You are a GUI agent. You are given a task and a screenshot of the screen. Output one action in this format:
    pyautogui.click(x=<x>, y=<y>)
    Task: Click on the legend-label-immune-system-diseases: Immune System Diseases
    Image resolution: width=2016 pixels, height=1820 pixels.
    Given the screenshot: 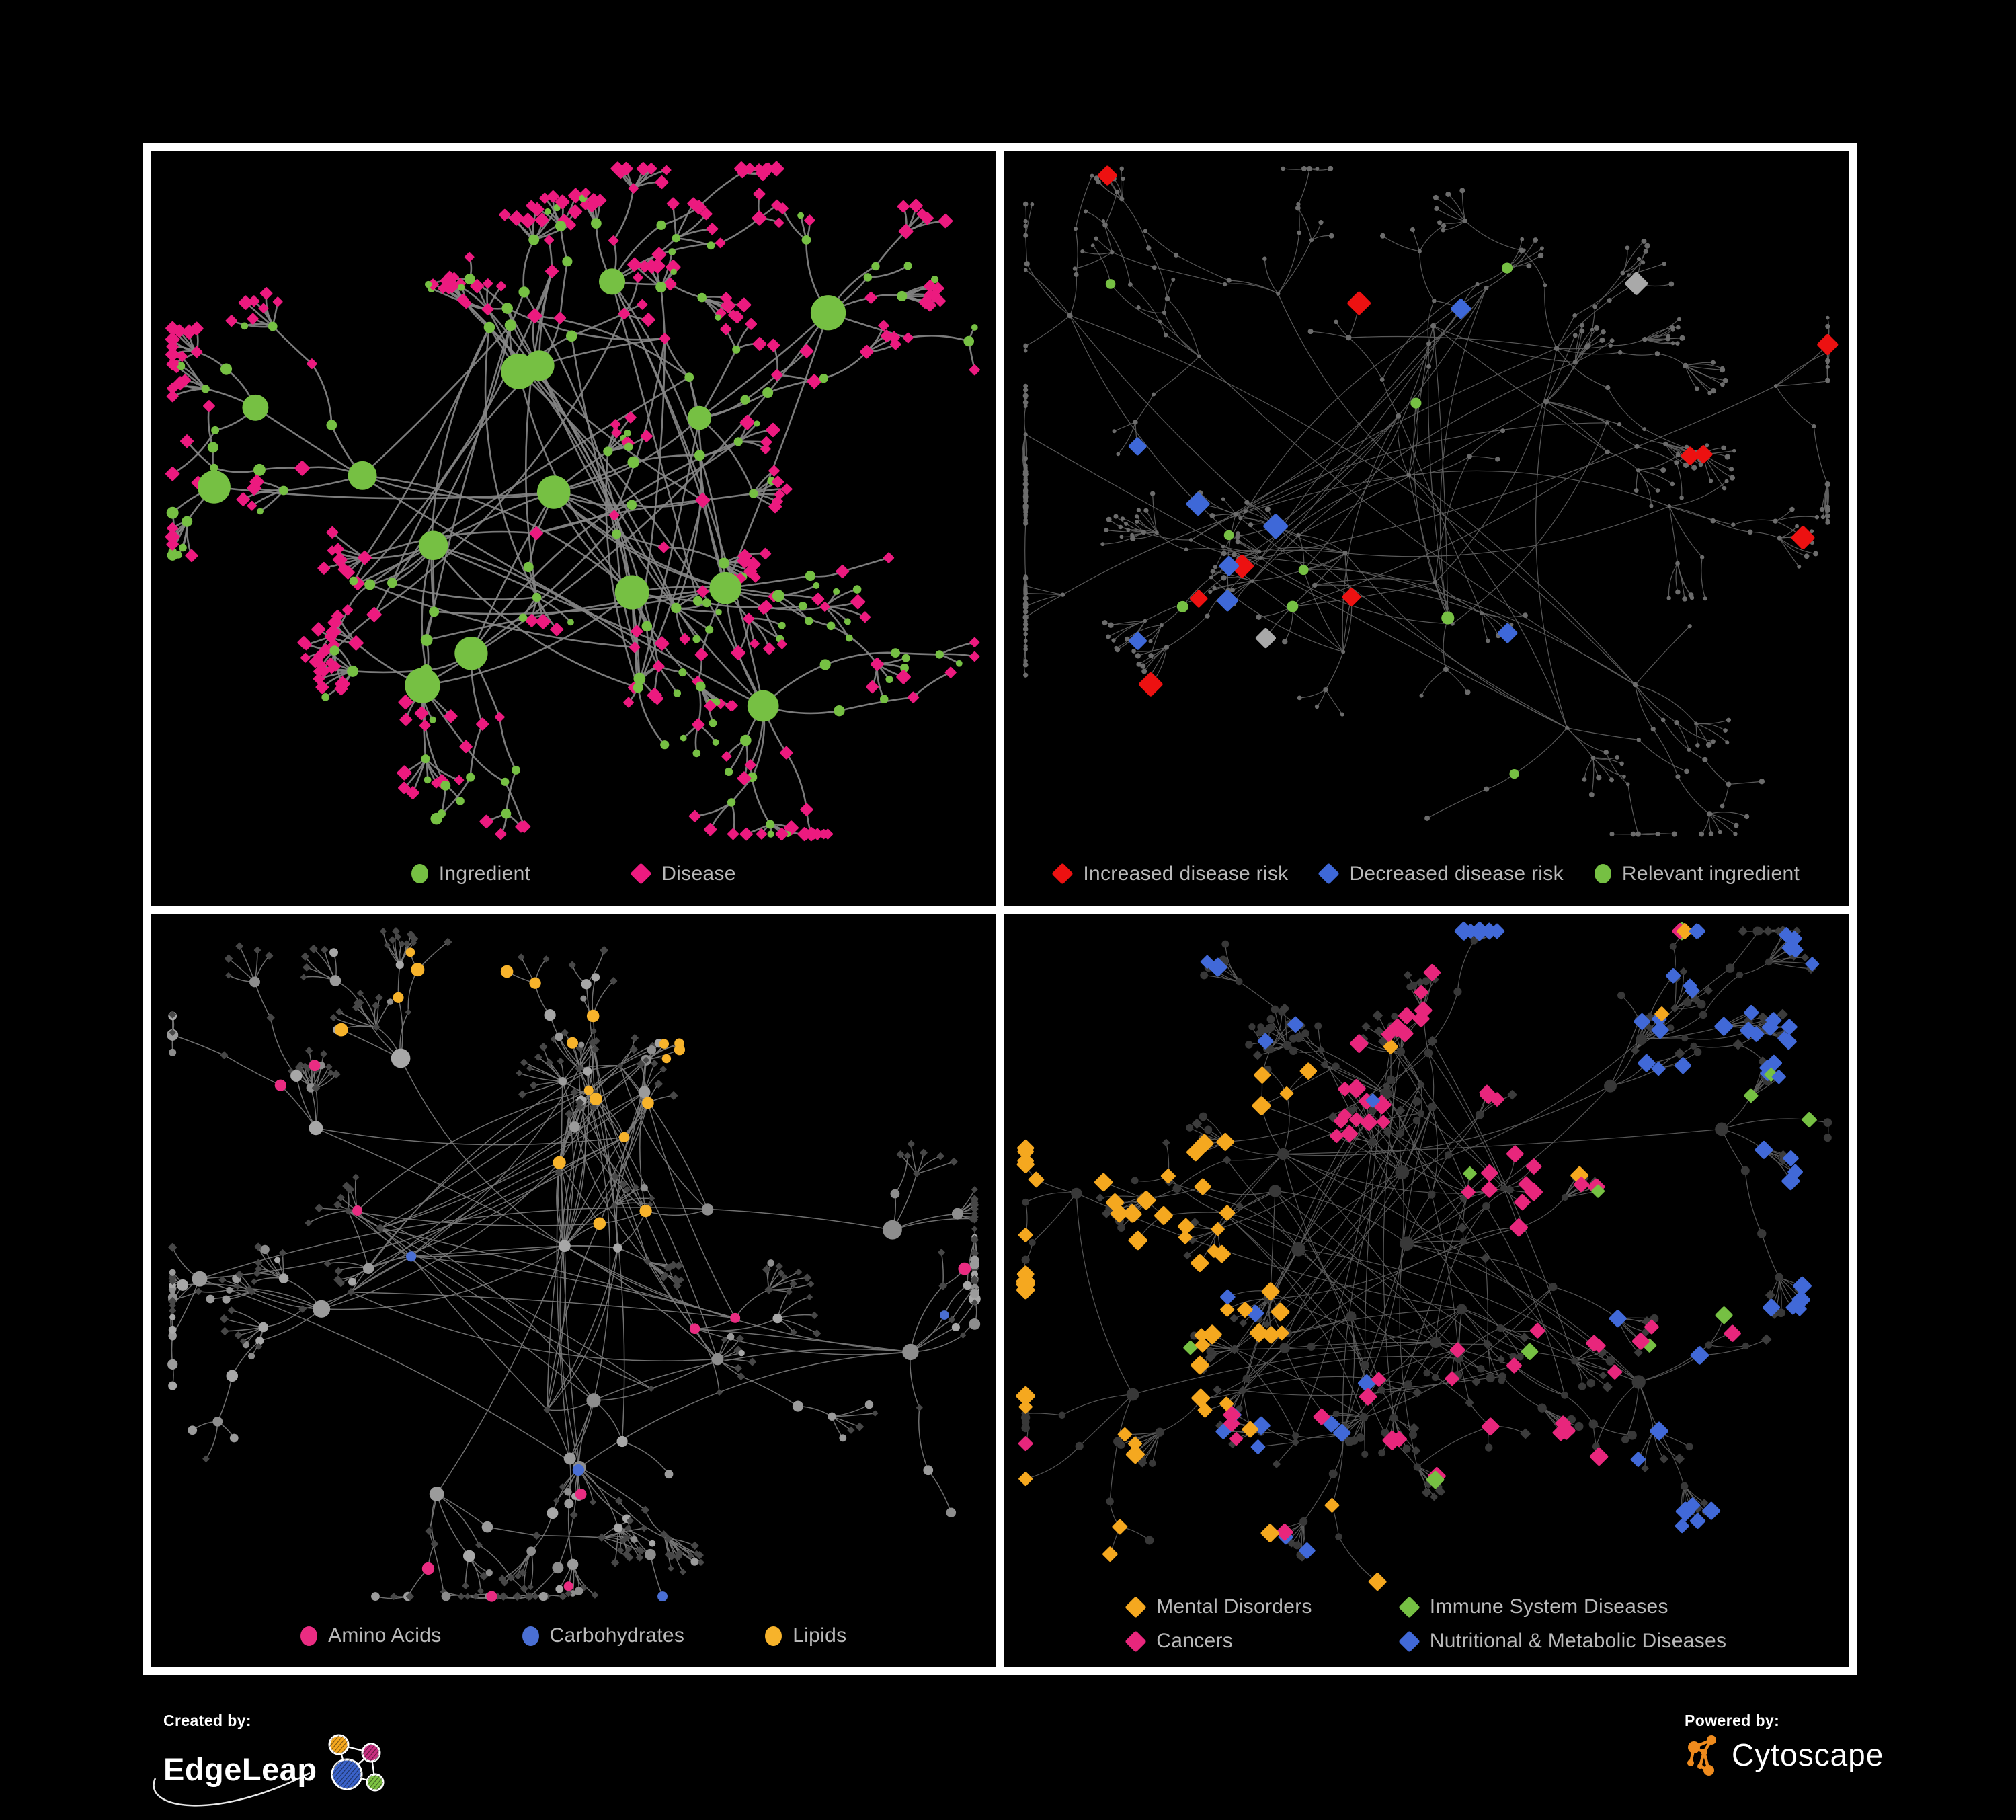 What is the action you would take?
    pyautogui.click(x=1548, y=1606)
    